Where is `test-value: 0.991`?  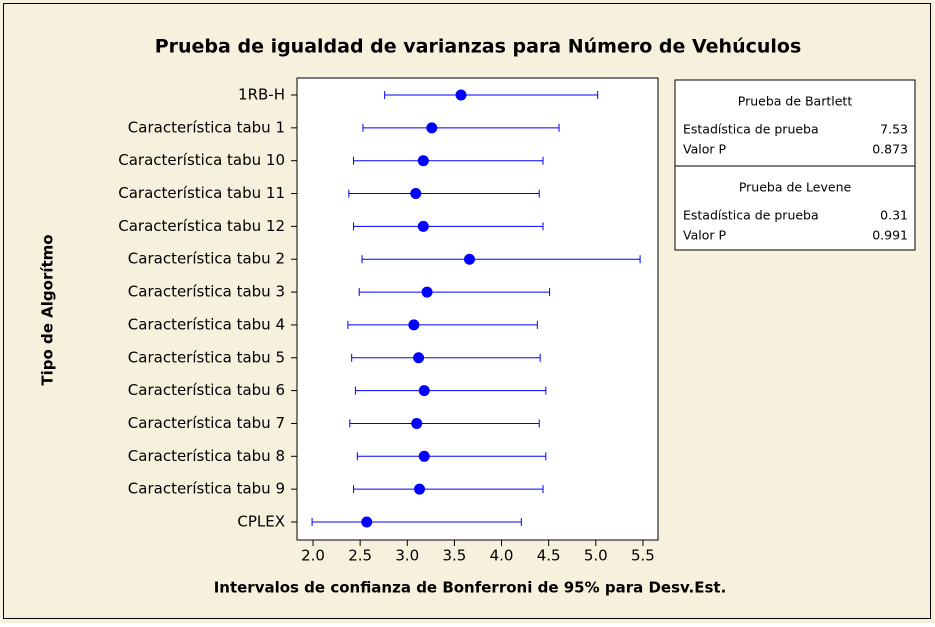
test-value: 0.991 is located at coordinates (890, 235).